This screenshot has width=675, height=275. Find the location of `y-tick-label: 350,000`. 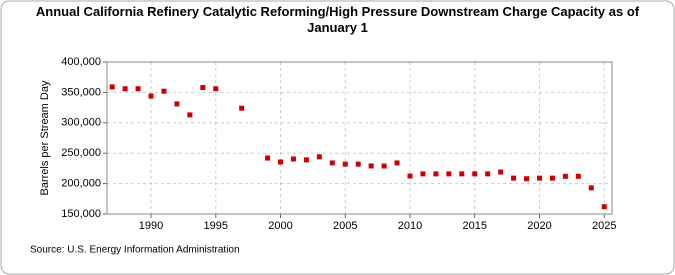

y-tick-label: 350,000 is located at coordinates (81, 92).